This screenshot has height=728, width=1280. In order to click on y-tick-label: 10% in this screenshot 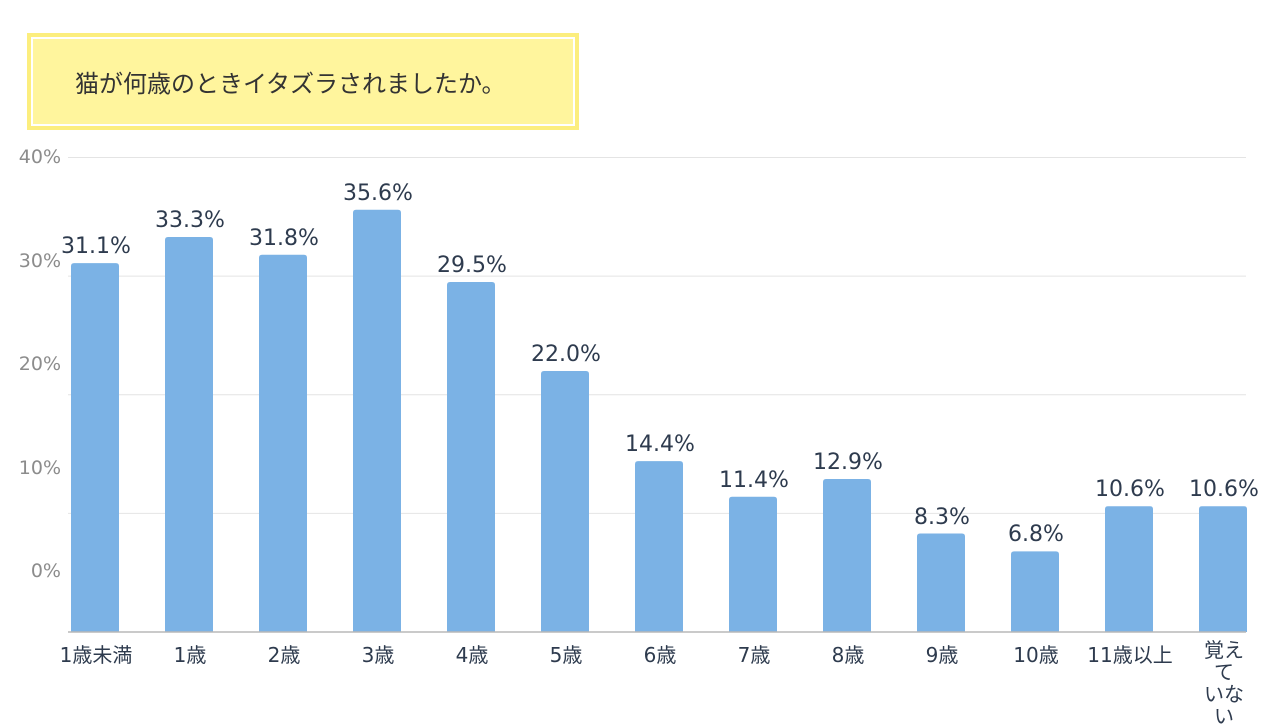, I will do `click(39, 467)`.